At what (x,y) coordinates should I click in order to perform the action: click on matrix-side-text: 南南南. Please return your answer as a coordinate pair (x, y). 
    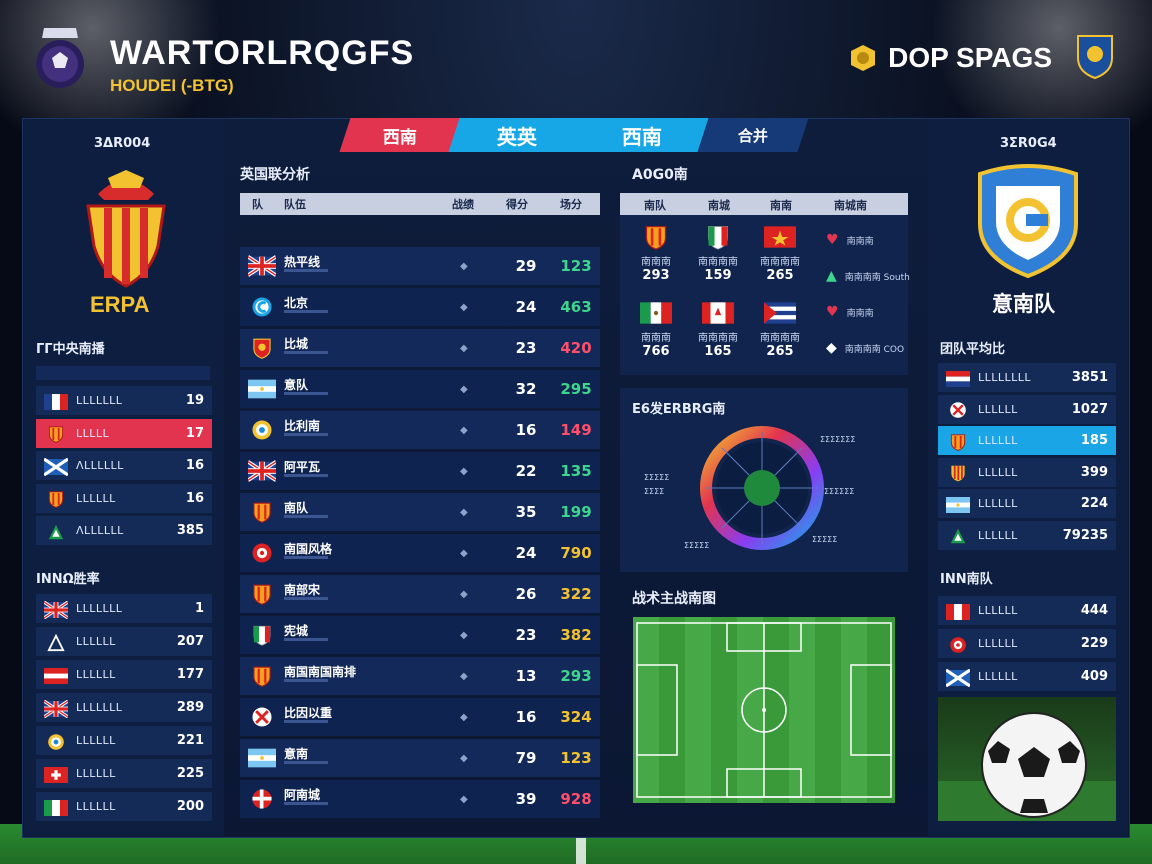
    Looking at the image, I should click on (860, 313).